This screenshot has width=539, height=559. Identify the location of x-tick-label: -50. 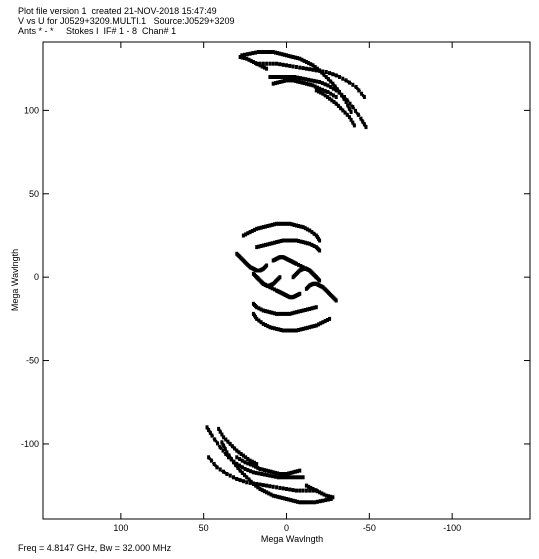
(369, 528).